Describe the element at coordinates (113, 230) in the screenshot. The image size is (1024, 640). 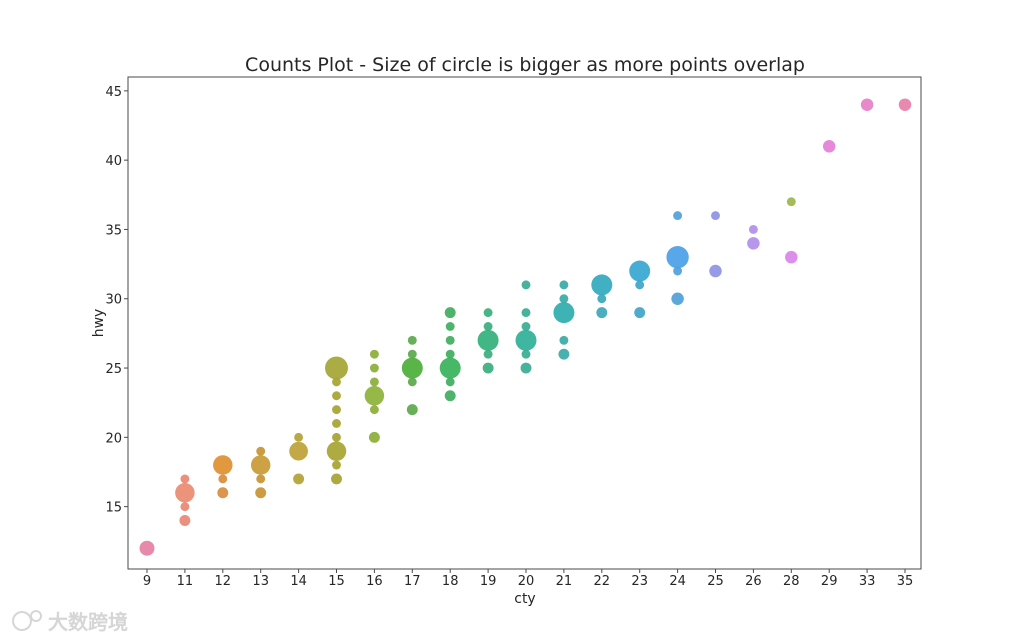
I see `y-tick-label: 35` at that location.